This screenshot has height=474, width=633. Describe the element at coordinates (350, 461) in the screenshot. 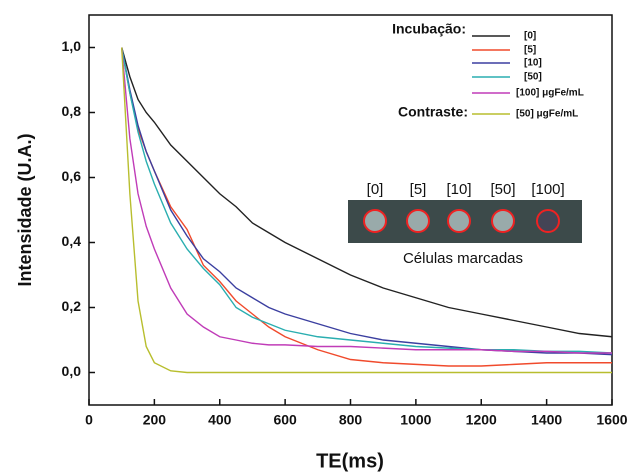

I see `x-axis-label: TE(ms)` at that location.